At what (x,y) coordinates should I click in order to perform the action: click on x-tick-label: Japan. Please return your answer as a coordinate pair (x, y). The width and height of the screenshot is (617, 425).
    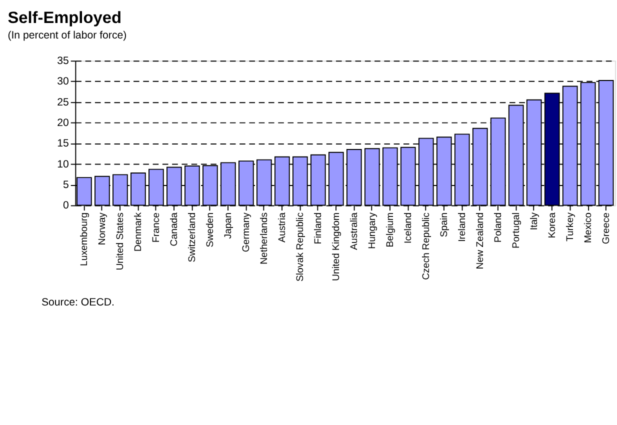
    Looking at the image, I should click on (228, 225).